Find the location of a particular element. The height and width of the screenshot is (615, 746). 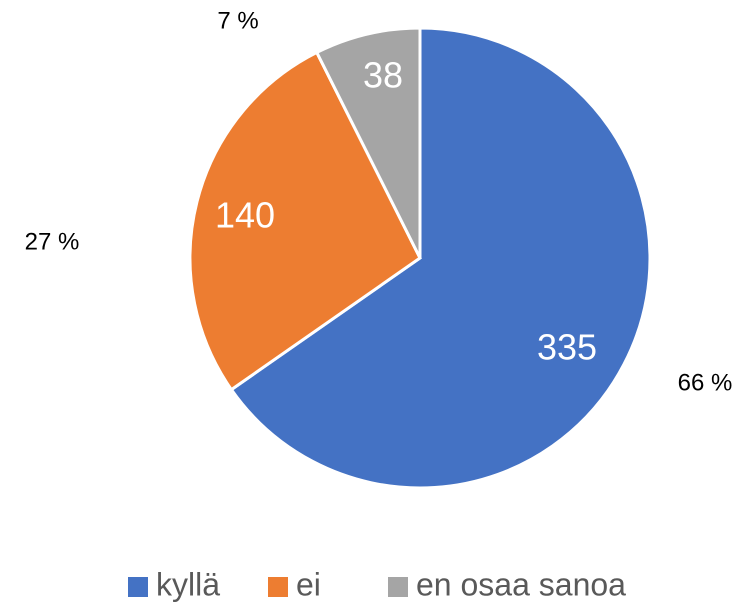

data-label: 335 is located at coordinates (567, 347).